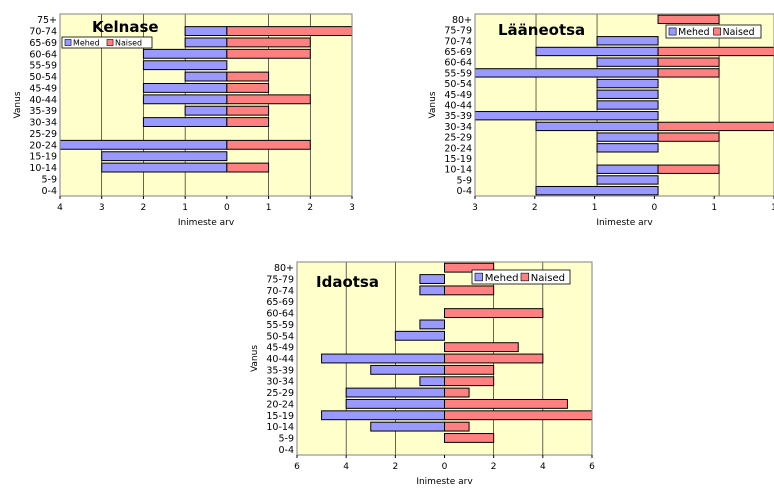 This screenshot has width=774, height=496. Describe the element at coordinates (280, 404) in the screenshot. I see `y-tick-label: 20-24` at that location.